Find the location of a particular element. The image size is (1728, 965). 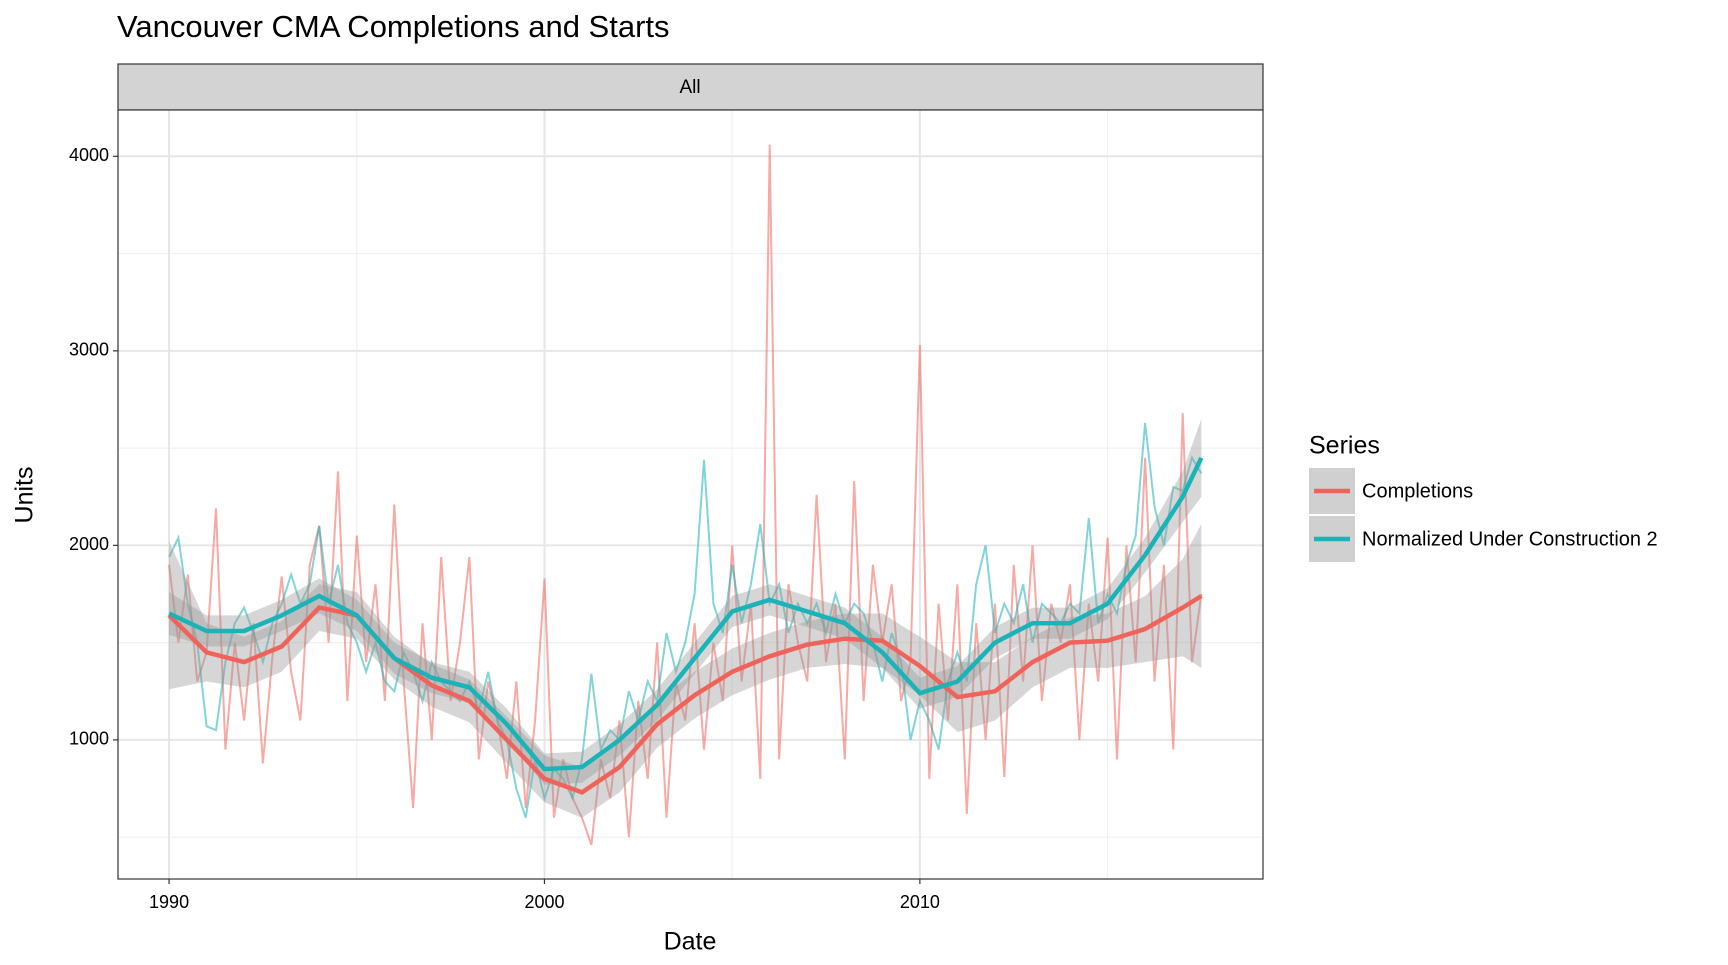

facet-strip is located at coordinates (690, 87).